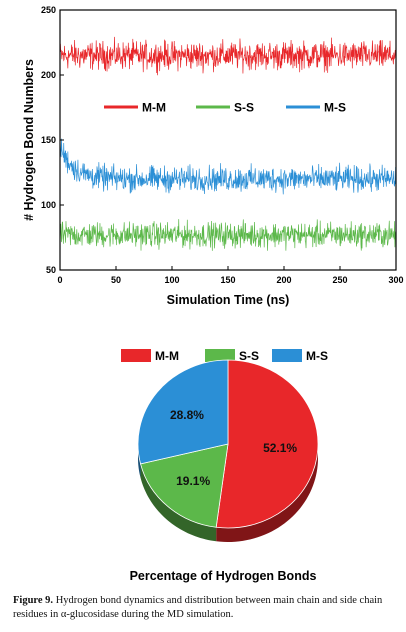  What do you see at coordinates (267, 493) in the screenshot?
I see `pie-side-m-m` at bounding box center [267, 493].